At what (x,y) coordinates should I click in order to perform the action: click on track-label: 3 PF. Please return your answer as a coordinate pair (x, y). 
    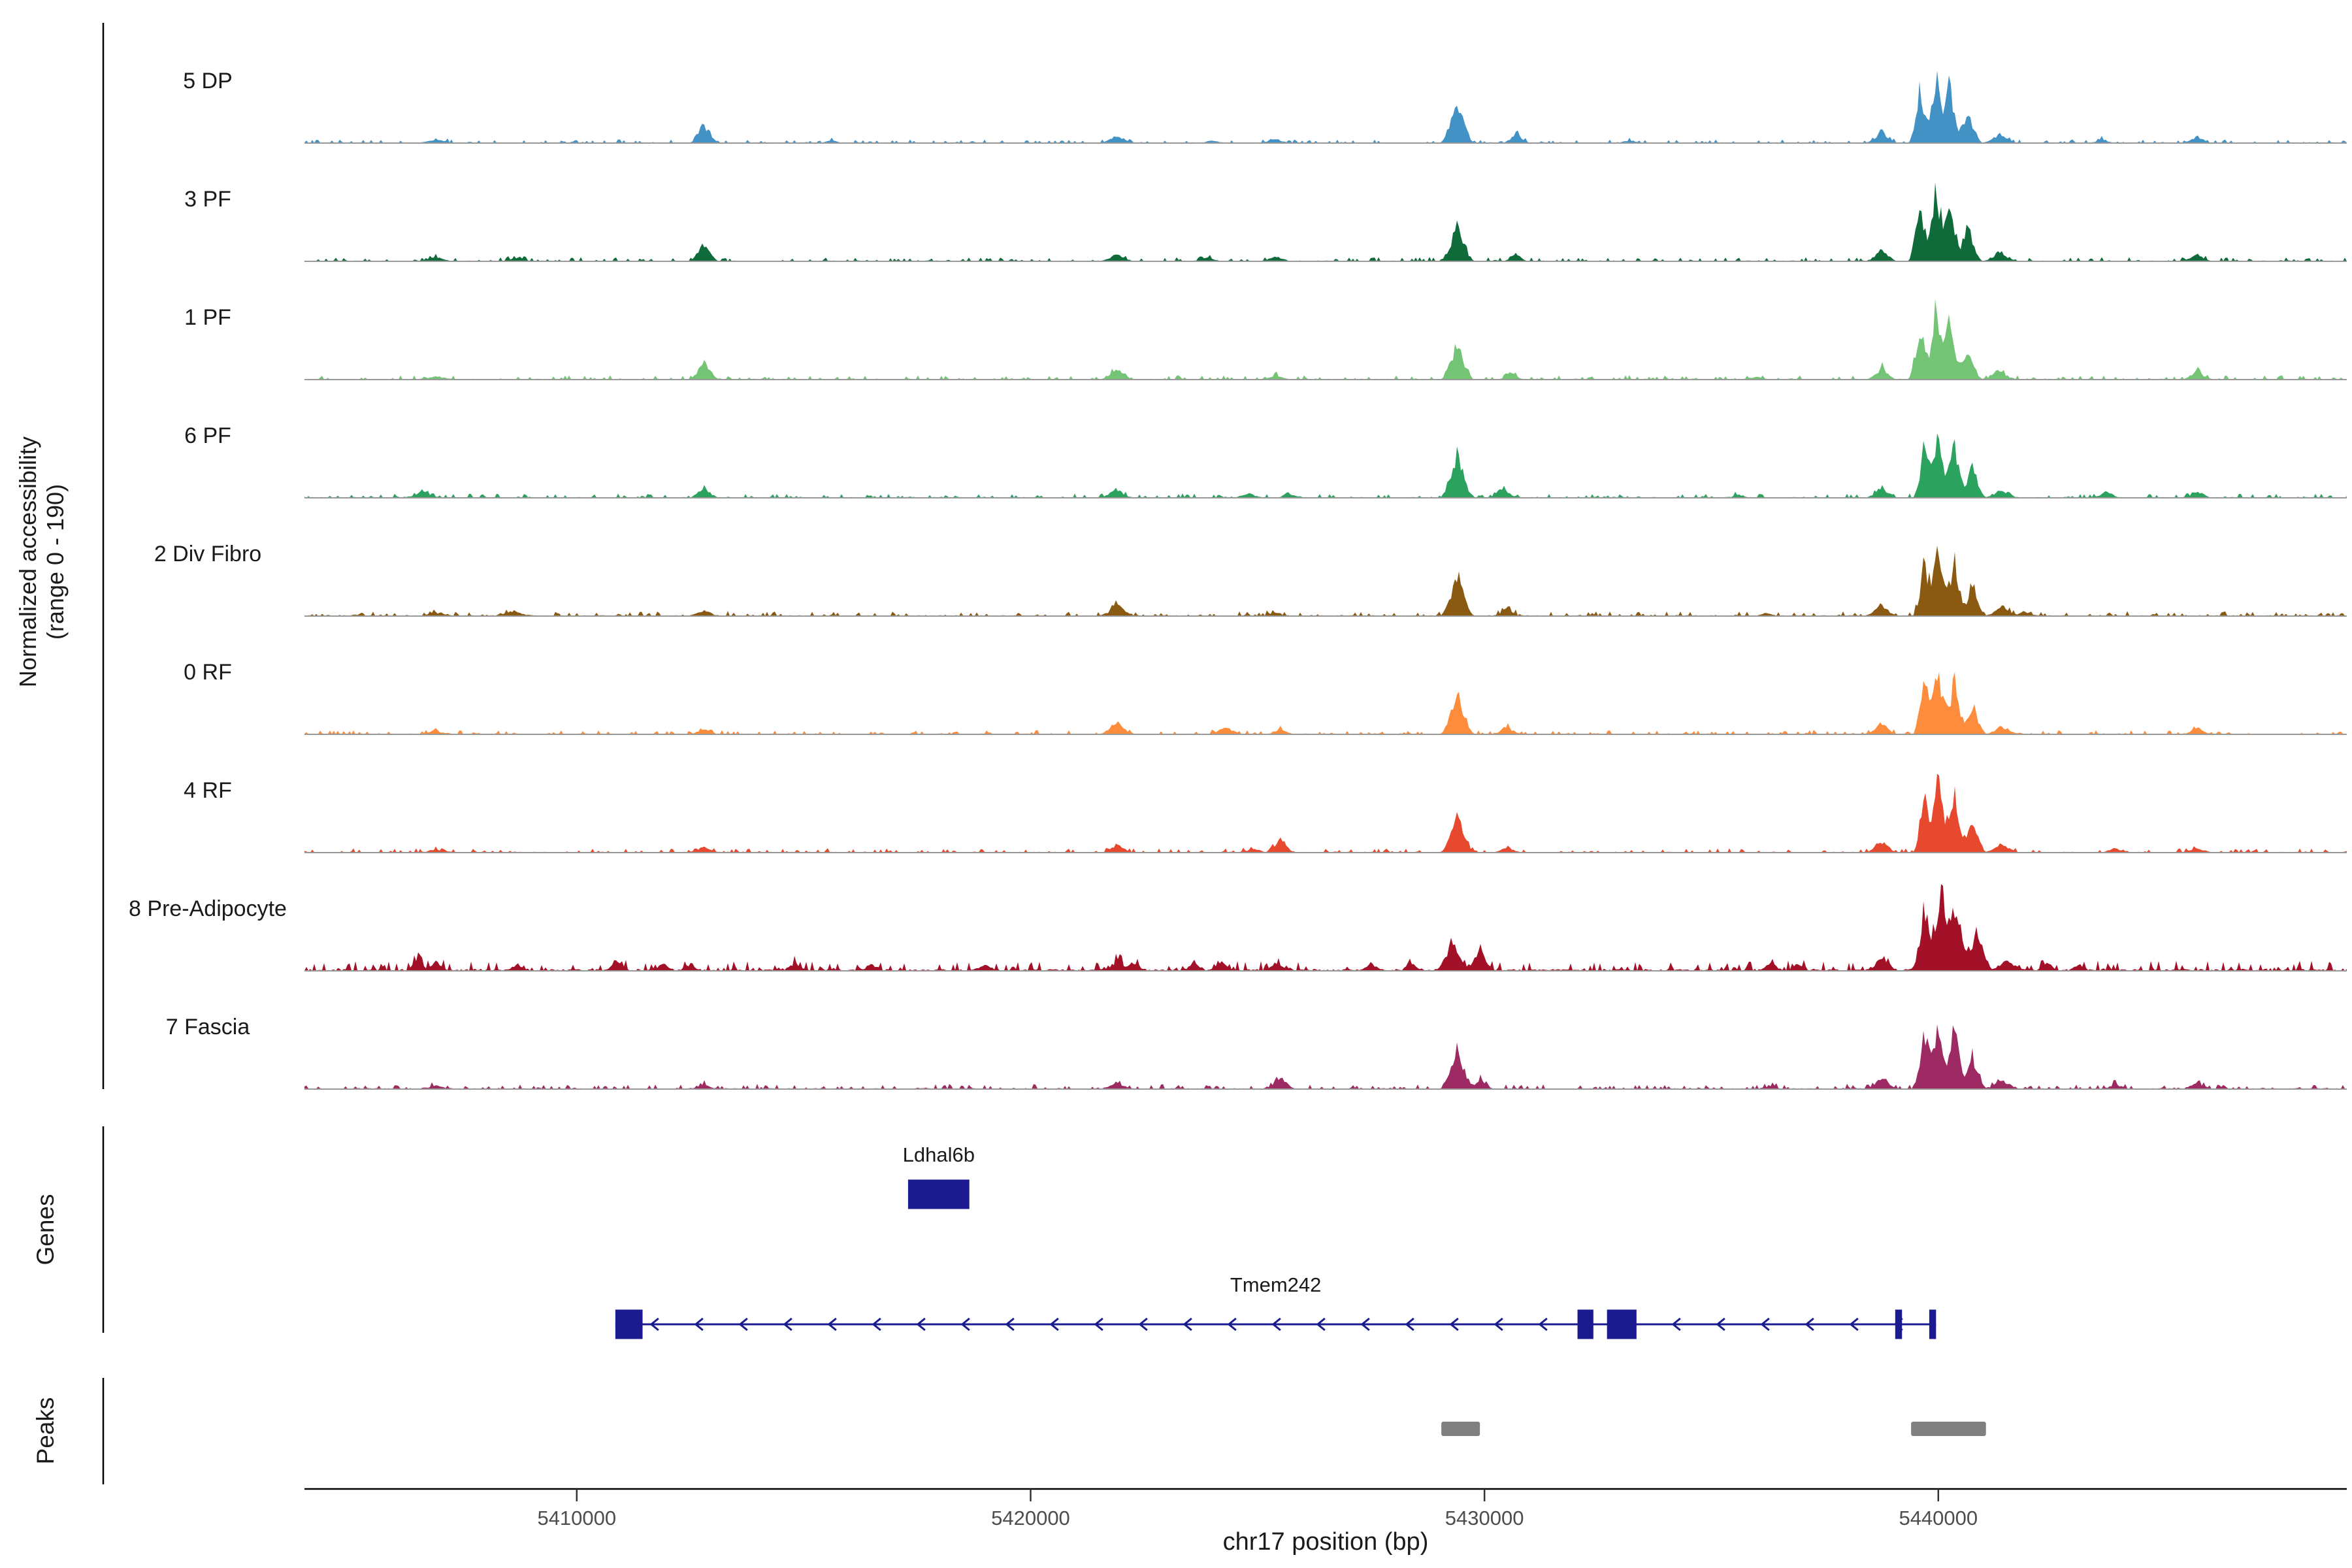
    Looking at the image, I should click on (207, 199).